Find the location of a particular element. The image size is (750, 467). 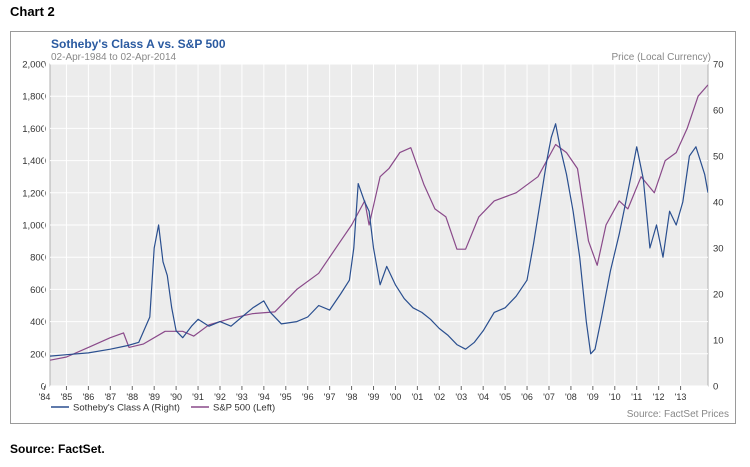

x-axis-tick-label: '93 is located at coordinates (242, 397).